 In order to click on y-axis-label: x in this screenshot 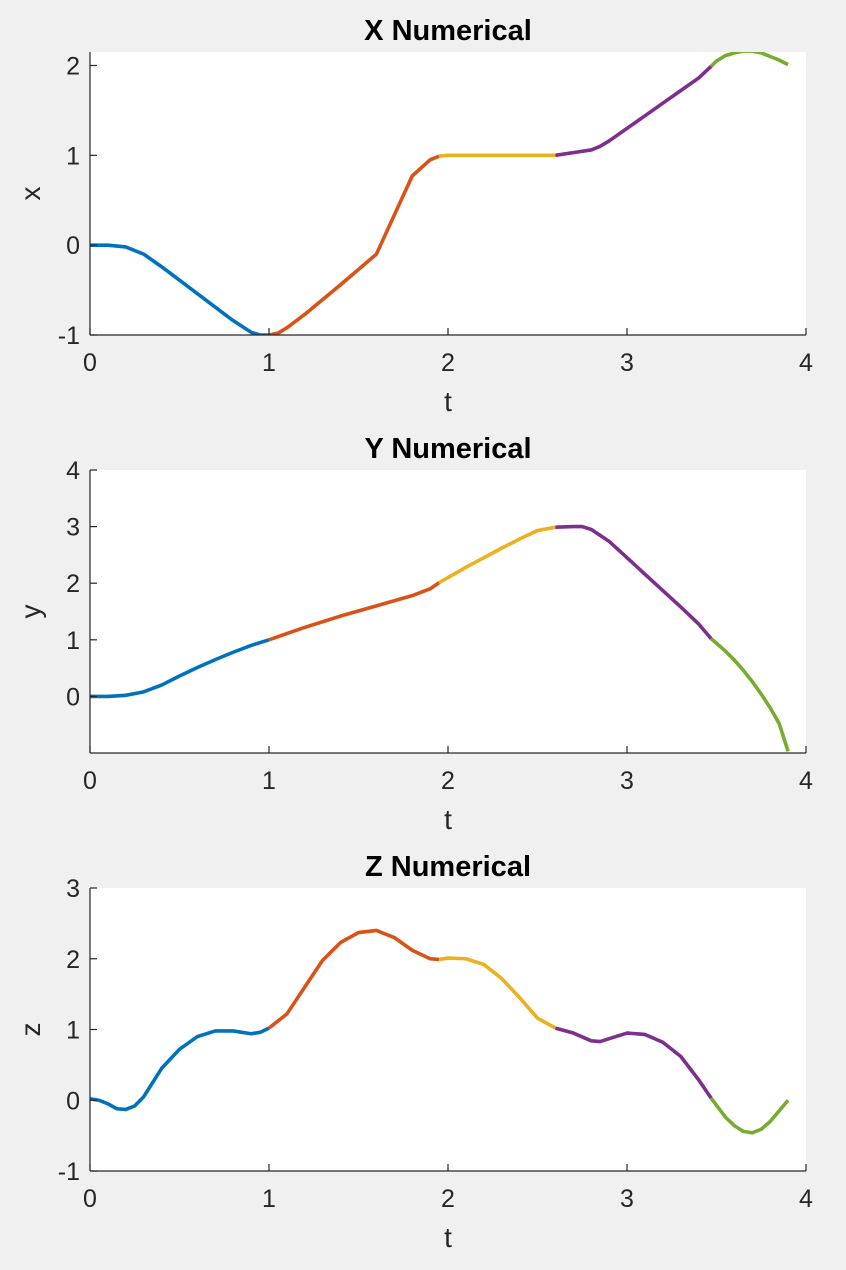, I will do `click(30, 194)`.